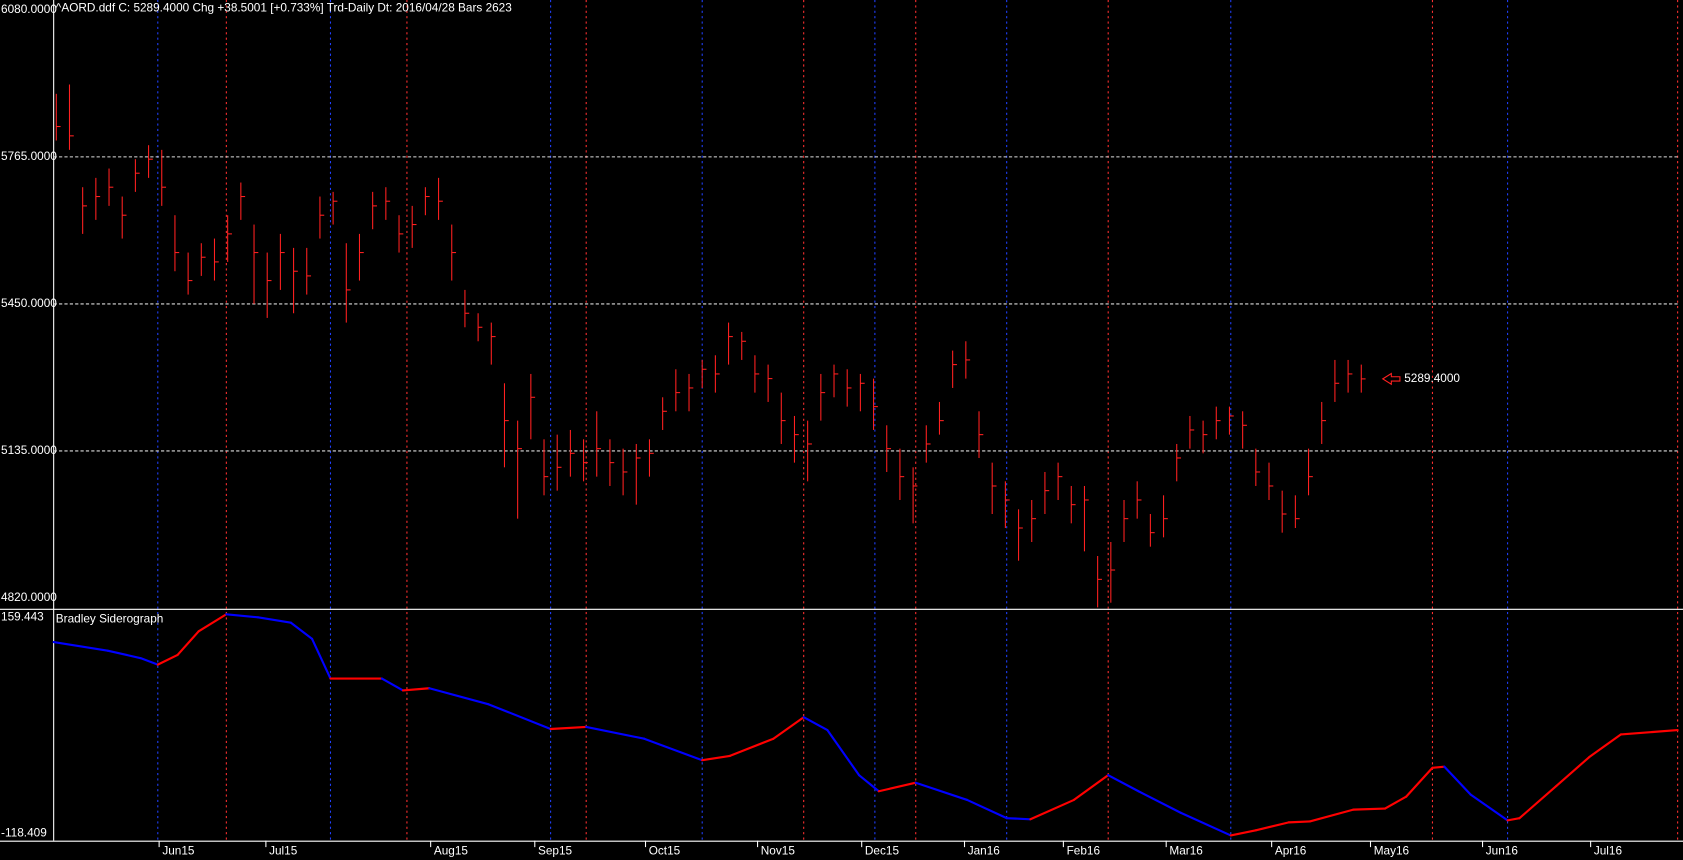  I want to click on panel-title: Bradley Siderograph, so click(110, 619).